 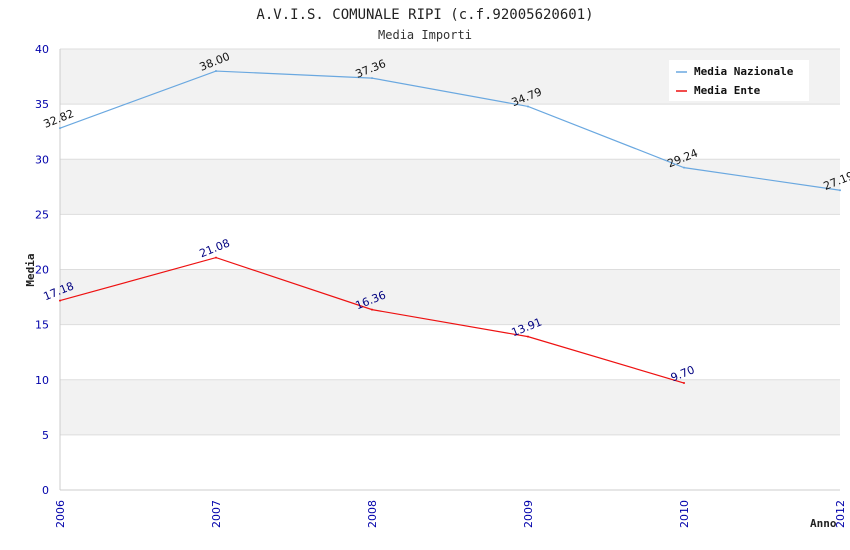 I want to click on y-tick-label: 25, so click(x=42, y=214).